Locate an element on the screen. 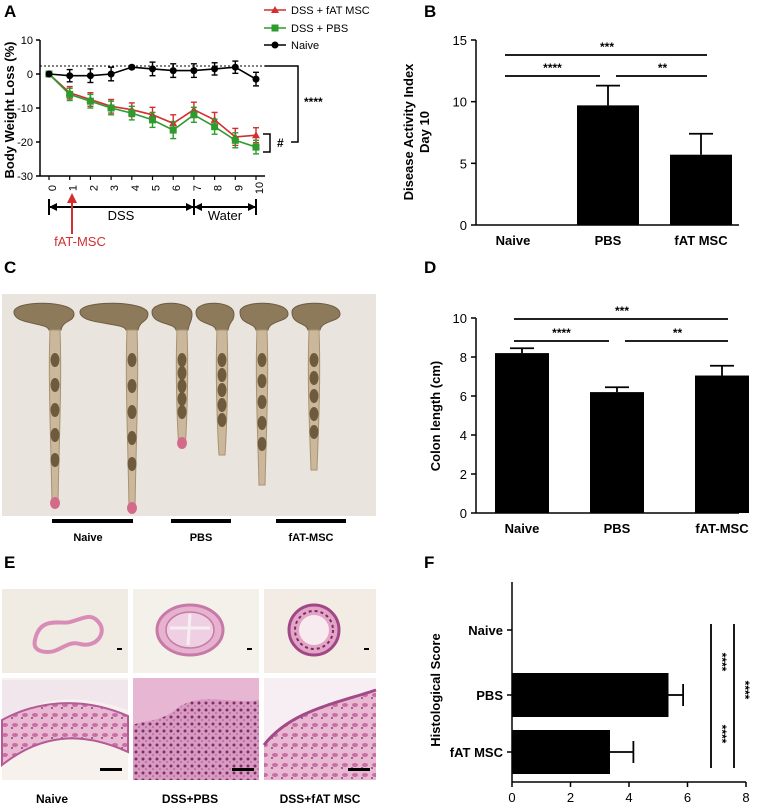 The width and height of the screenshot is (778, 808). a-y-tick-label: -20 is located at coordinates (25, 143).